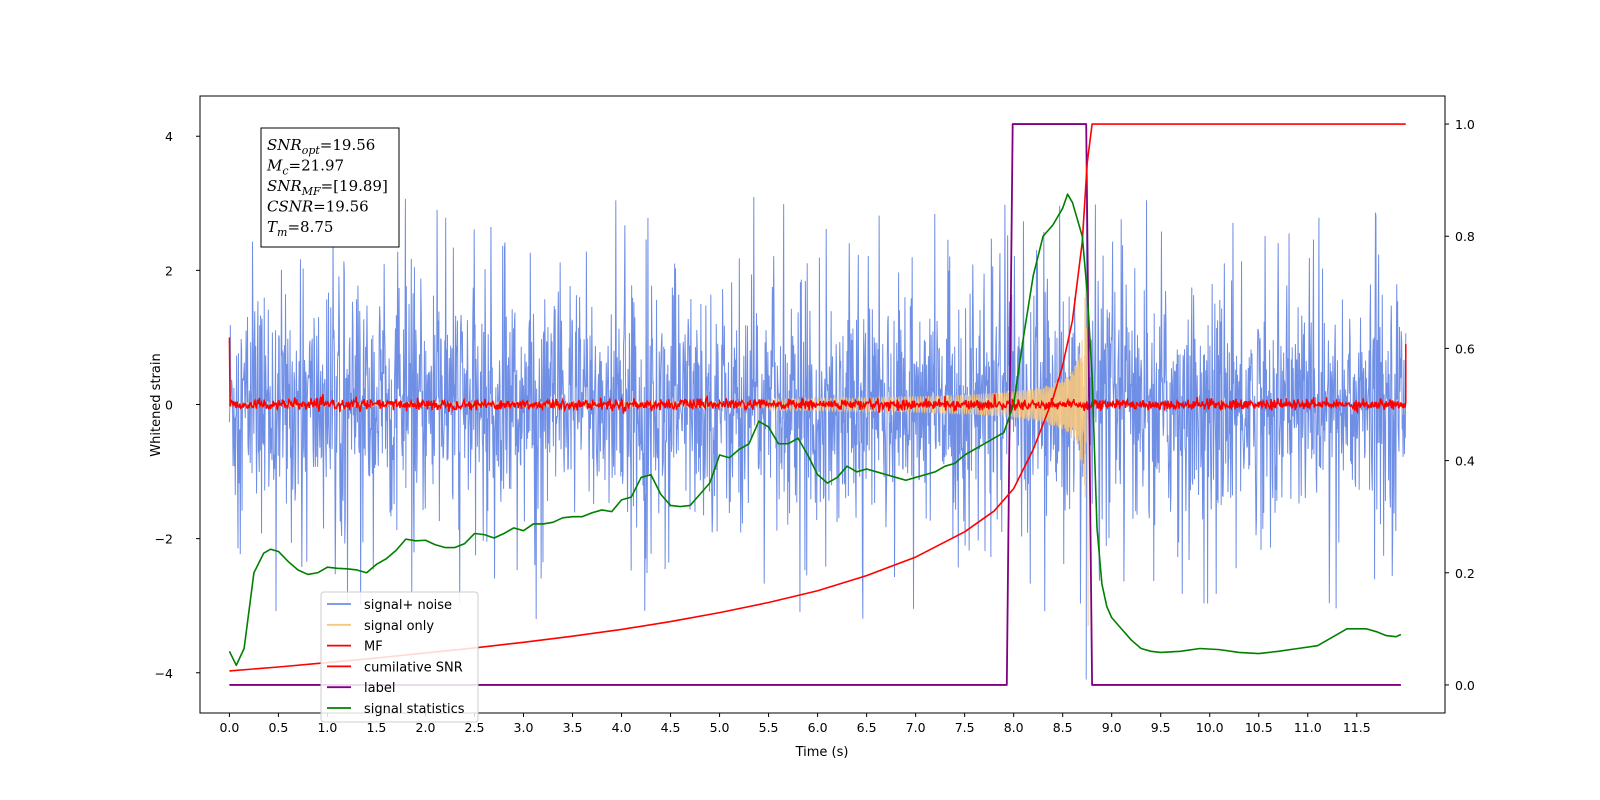 The width and height of the screenshot is (1600, 800). What do you see at coordinates (1014, 727) in the screenshot?
I see `x-tick-label: 8.0` at bounding box center [1014, 727].